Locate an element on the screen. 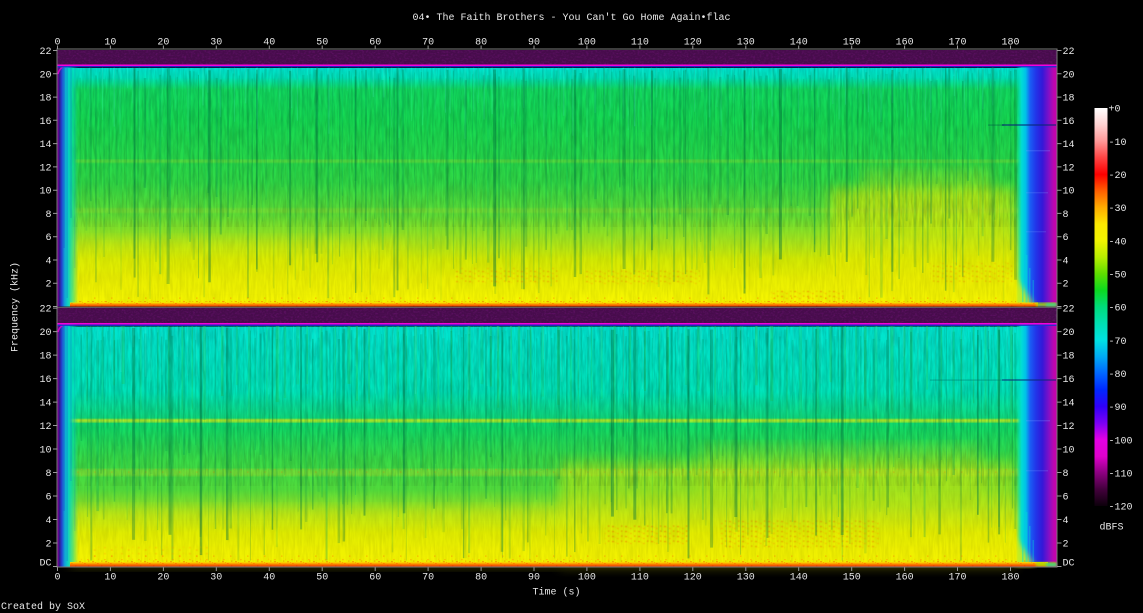 The image size is (1143, 613). svg-text: -90 is located at coordinates (1118, 408).